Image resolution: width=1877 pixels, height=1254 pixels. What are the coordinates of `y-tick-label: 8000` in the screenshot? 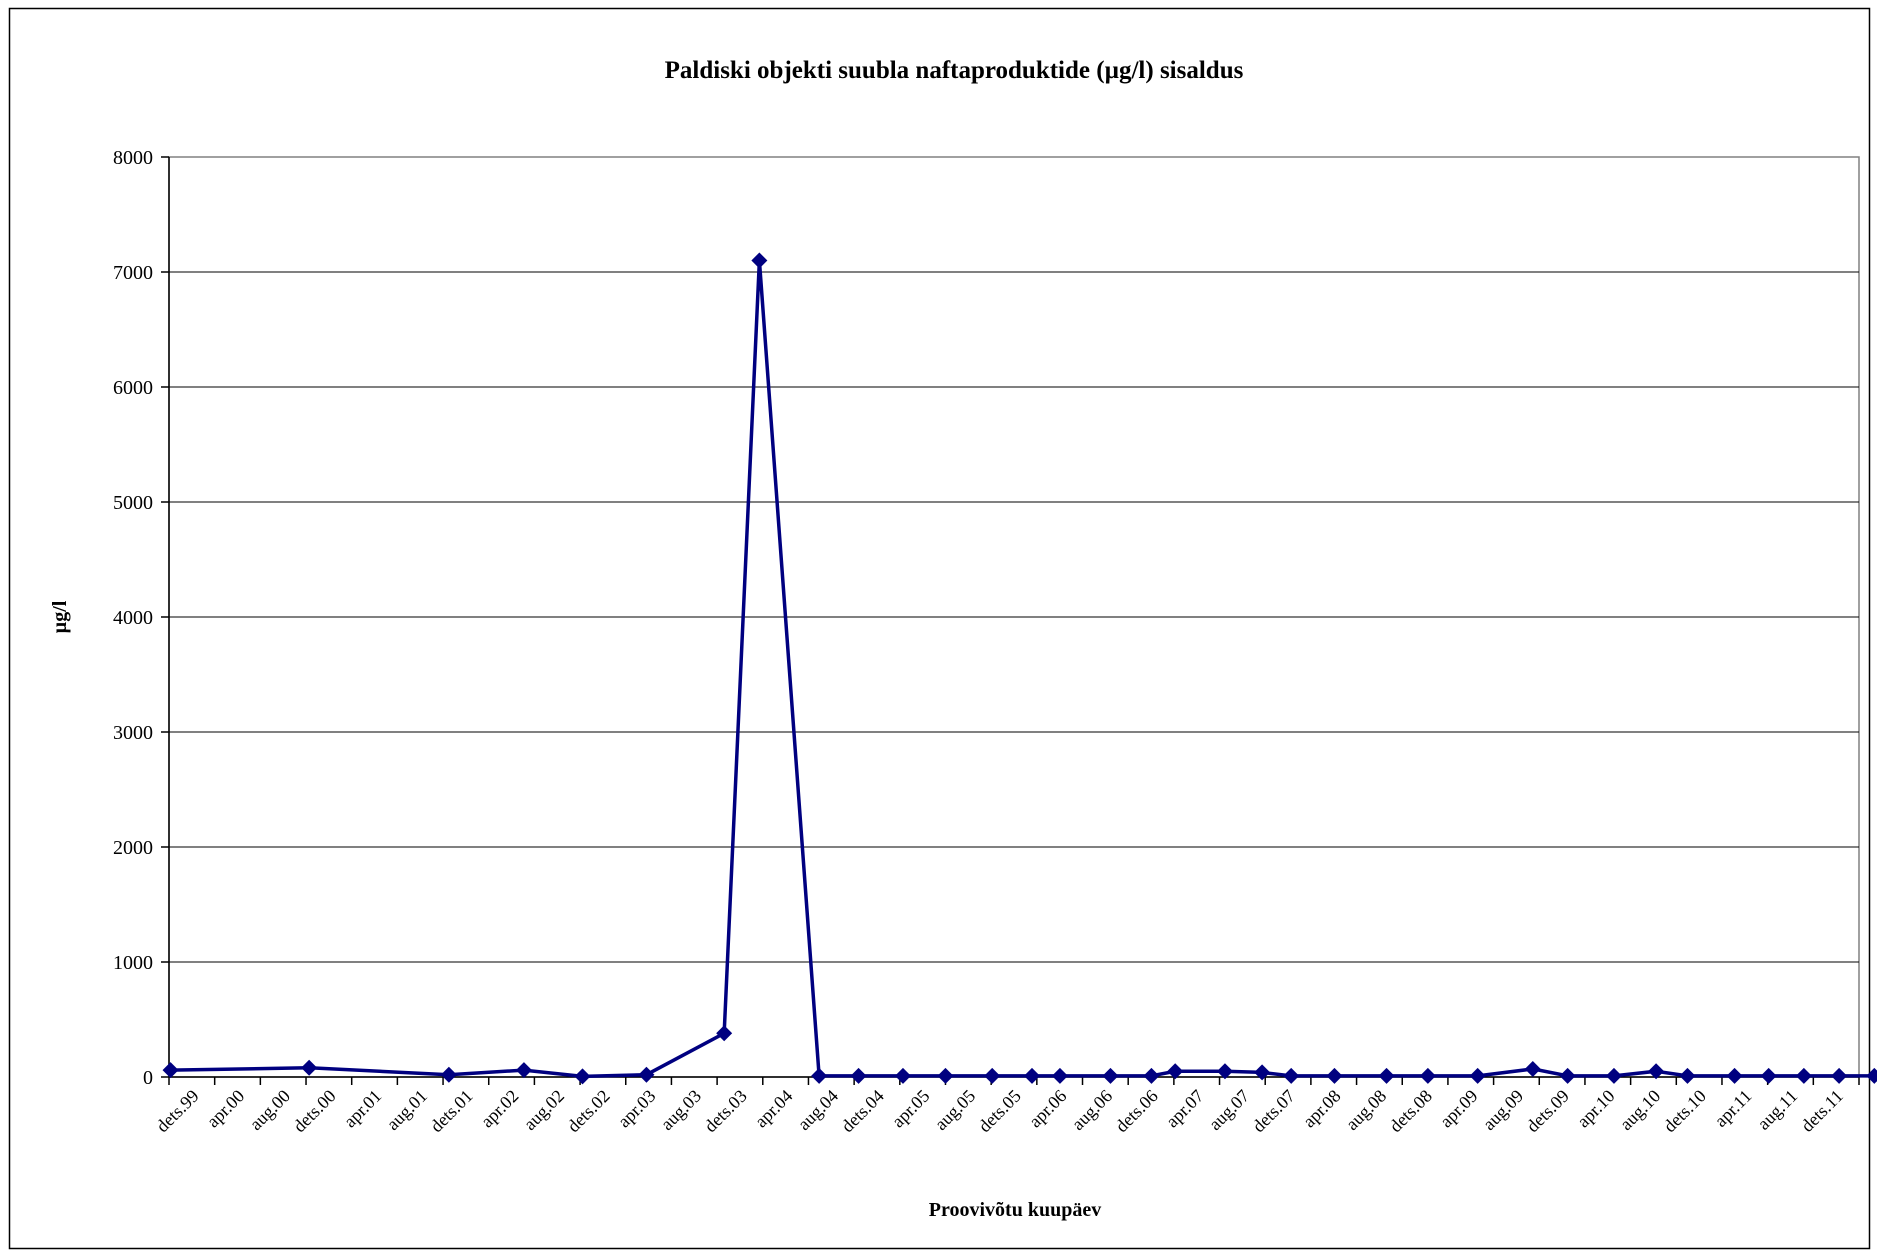 It's located at (133, 158).